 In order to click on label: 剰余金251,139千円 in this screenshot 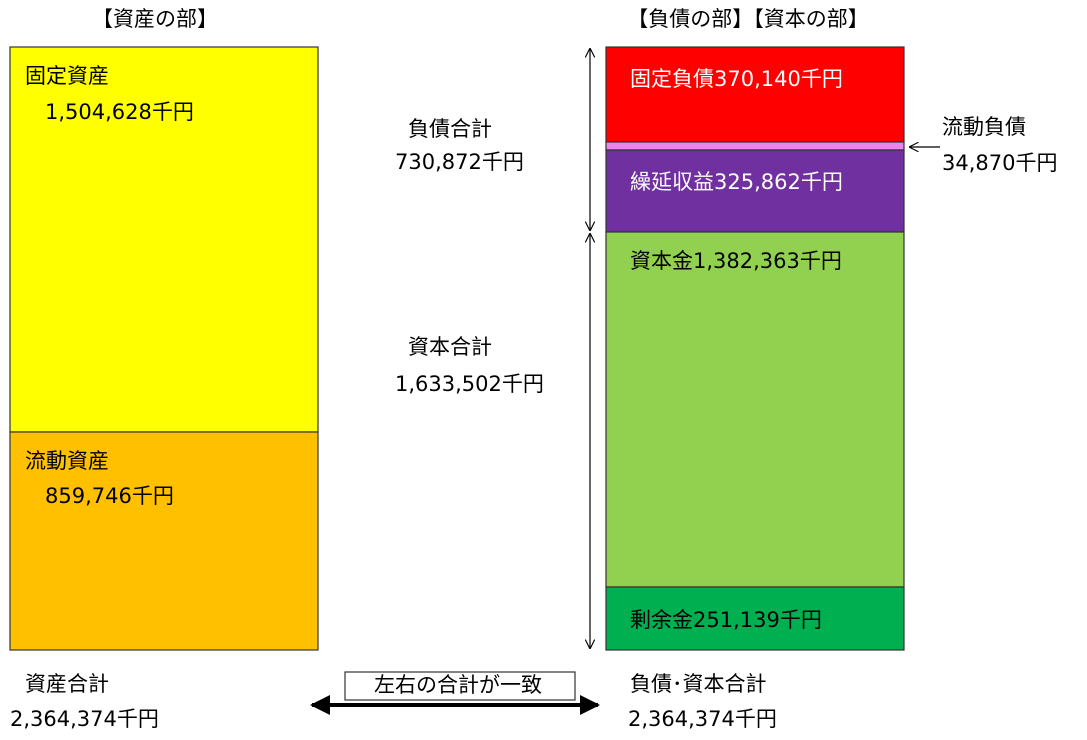, I will do `click(726, 620)`.